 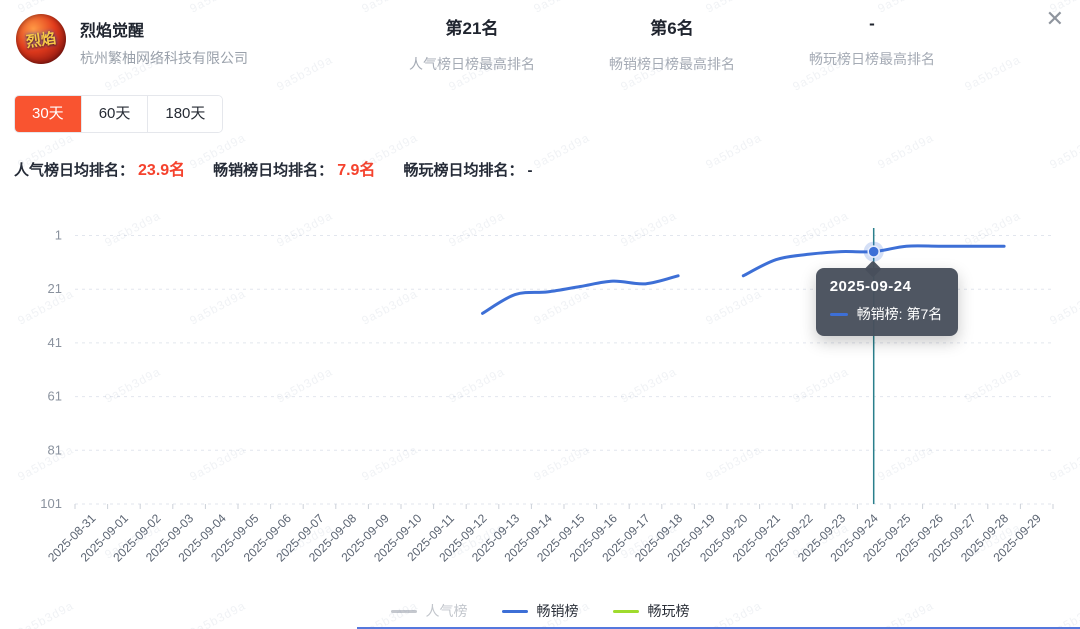 What do you see at coordinates (870, 286) in the screenshot?
I see `tooltip-date: 2025-09-24` at bounding box center [870, 286].